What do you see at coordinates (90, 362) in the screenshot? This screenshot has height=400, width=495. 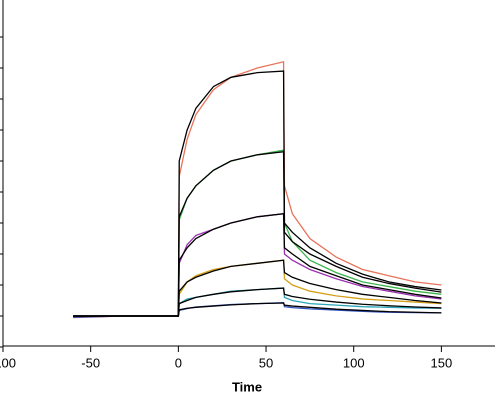 I see `x-tick-label: -50` at bounding box center [90, 362].